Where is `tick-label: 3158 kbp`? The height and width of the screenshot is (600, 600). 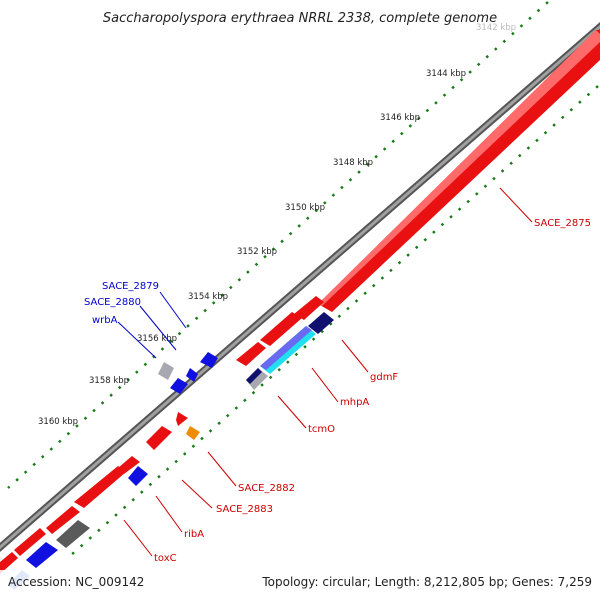
tick-label: 3158 kbp is located at coordinates (109, 381).